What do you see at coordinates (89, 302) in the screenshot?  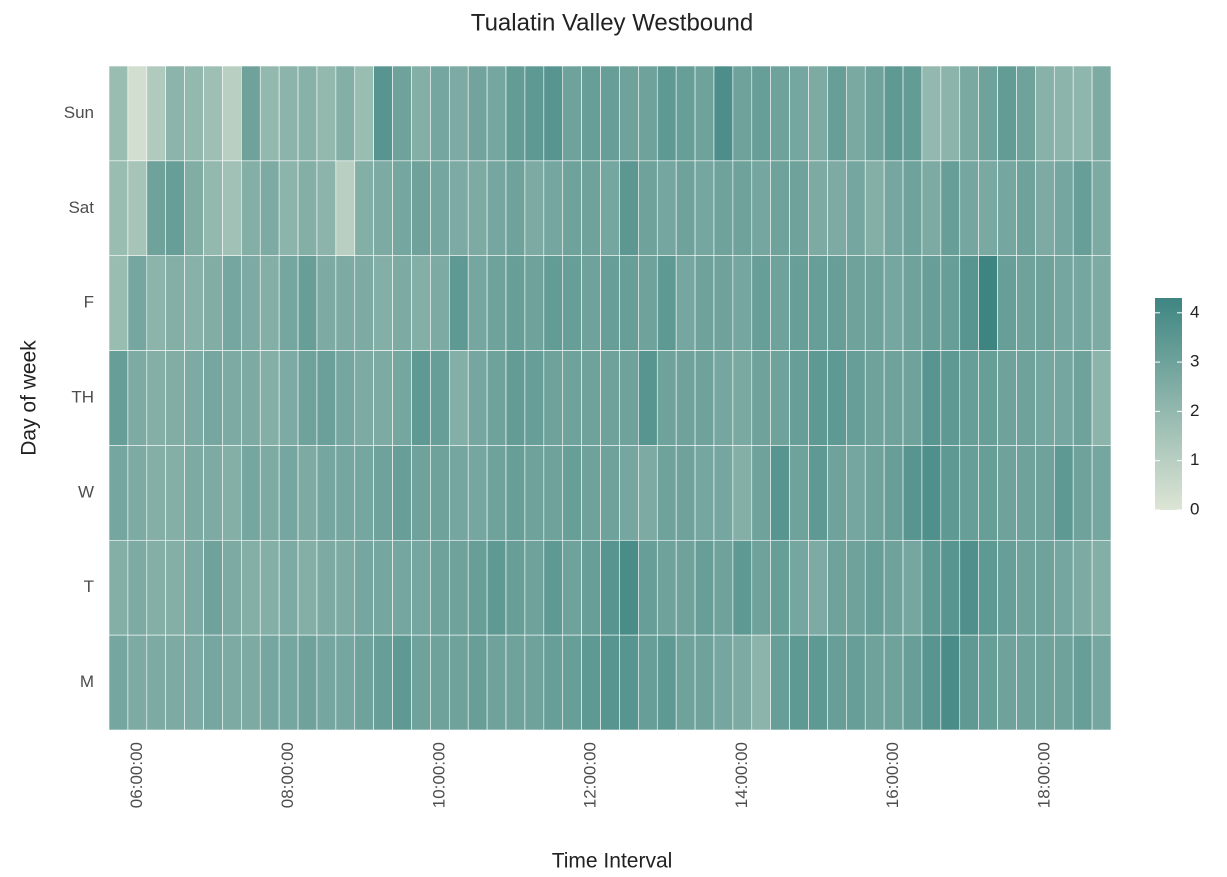 I see `y-tick-label: F` at bounding box center [89, 302].